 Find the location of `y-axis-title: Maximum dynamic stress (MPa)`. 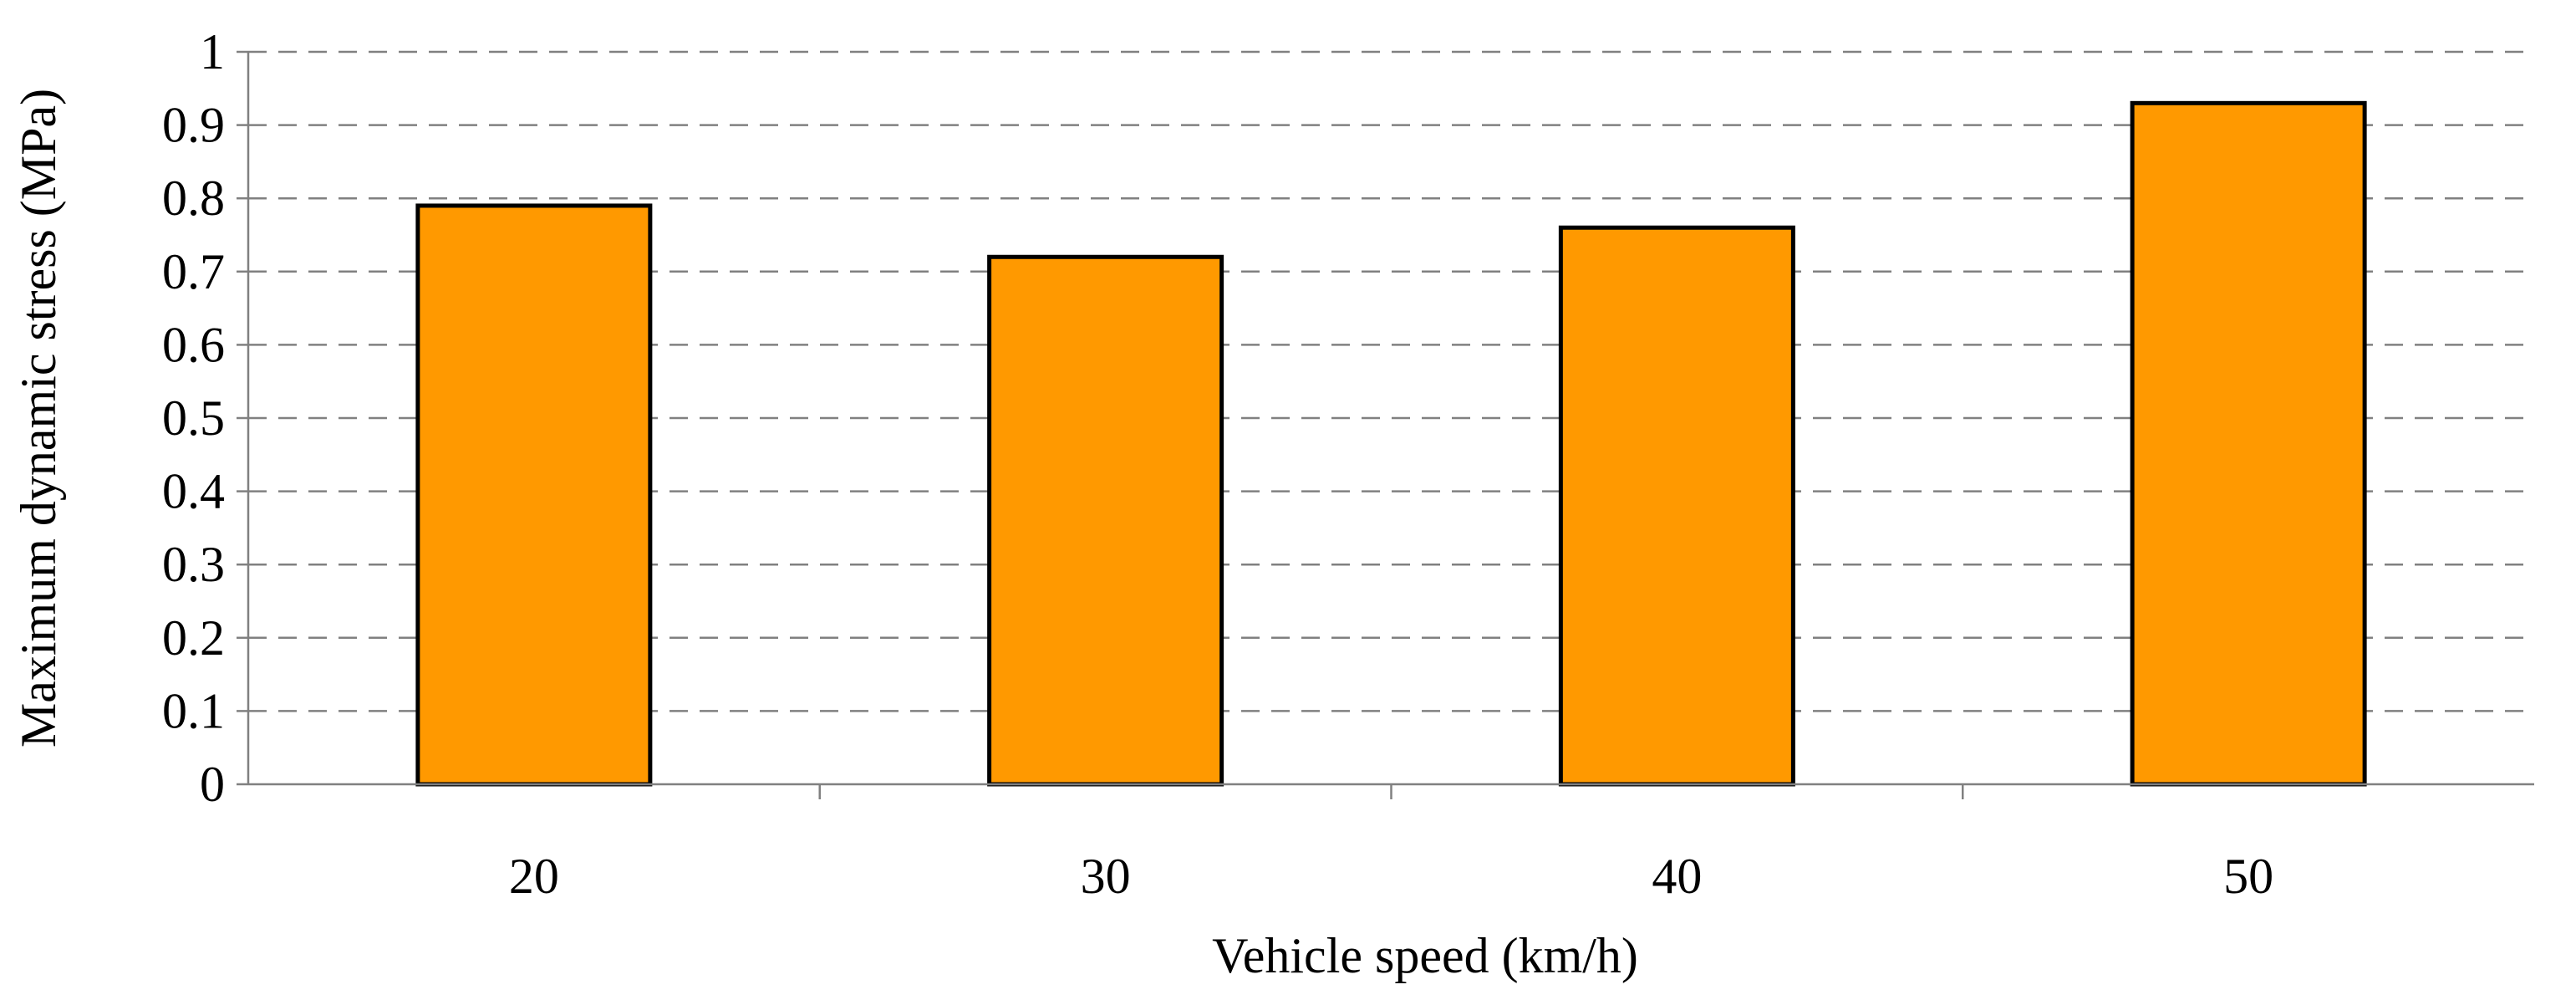

y-axis-title: Maximum dynamic stress (MPa) is located at coordinates (38, 418).